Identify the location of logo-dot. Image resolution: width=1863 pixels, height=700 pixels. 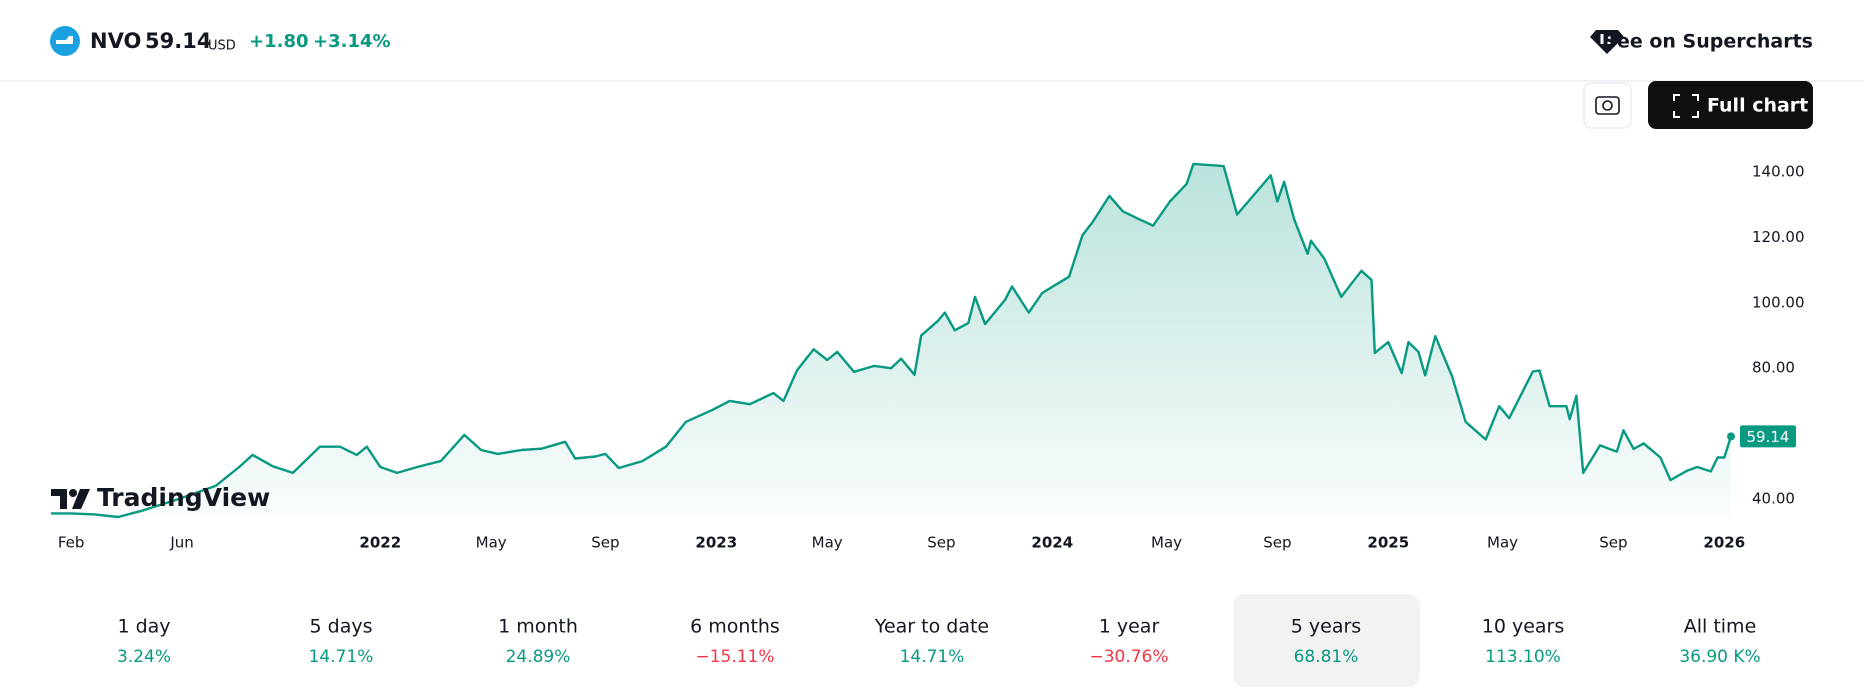
(73, 493).